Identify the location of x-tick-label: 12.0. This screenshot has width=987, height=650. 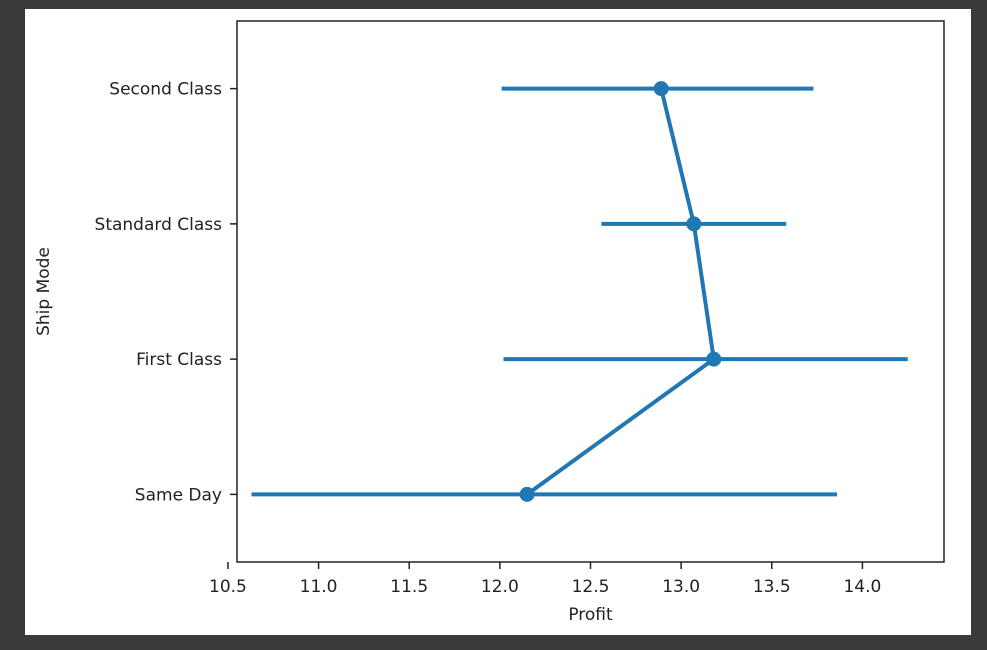
(500, 587).